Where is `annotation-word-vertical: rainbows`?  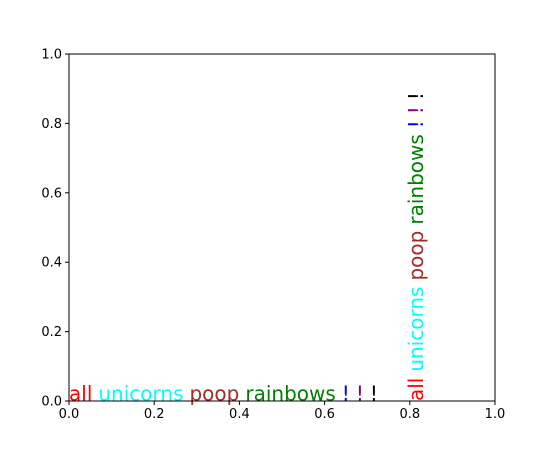 annotation-word-vertical: rainbows is located at coordinates (416, 179).